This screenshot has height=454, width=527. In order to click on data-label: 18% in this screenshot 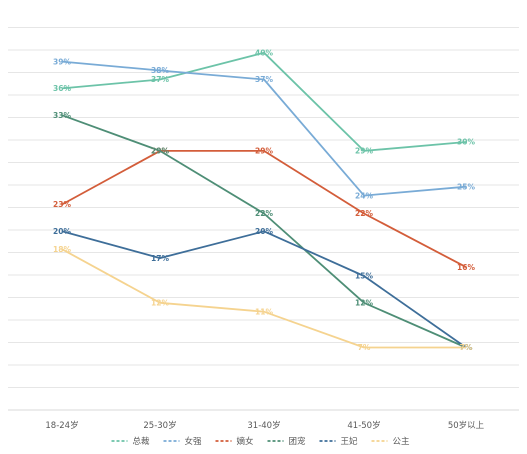, I will do `click(62, 249)`.